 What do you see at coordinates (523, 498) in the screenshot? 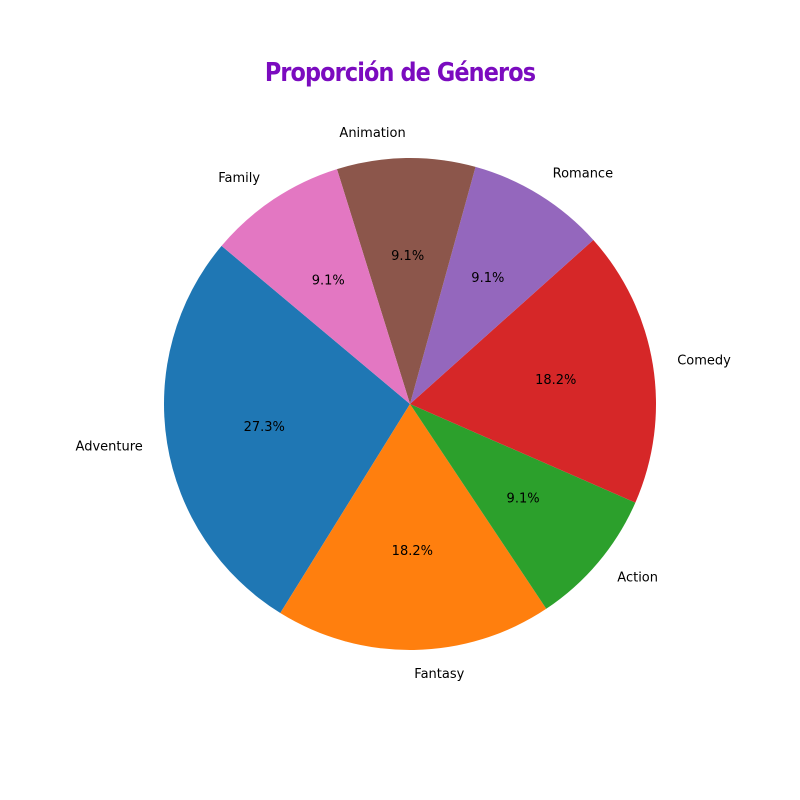
I see `percent-label-action: 9.1%` at bounding box center [523, 498].